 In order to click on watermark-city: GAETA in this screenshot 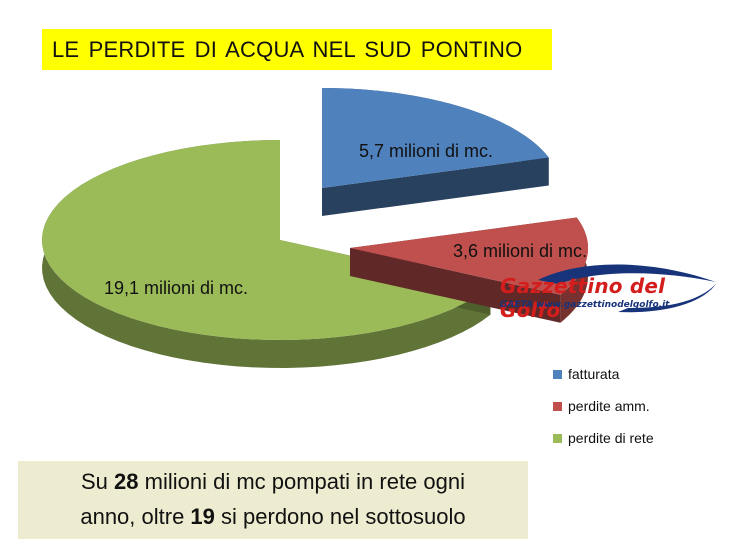, I will do `click(516, 305)`.